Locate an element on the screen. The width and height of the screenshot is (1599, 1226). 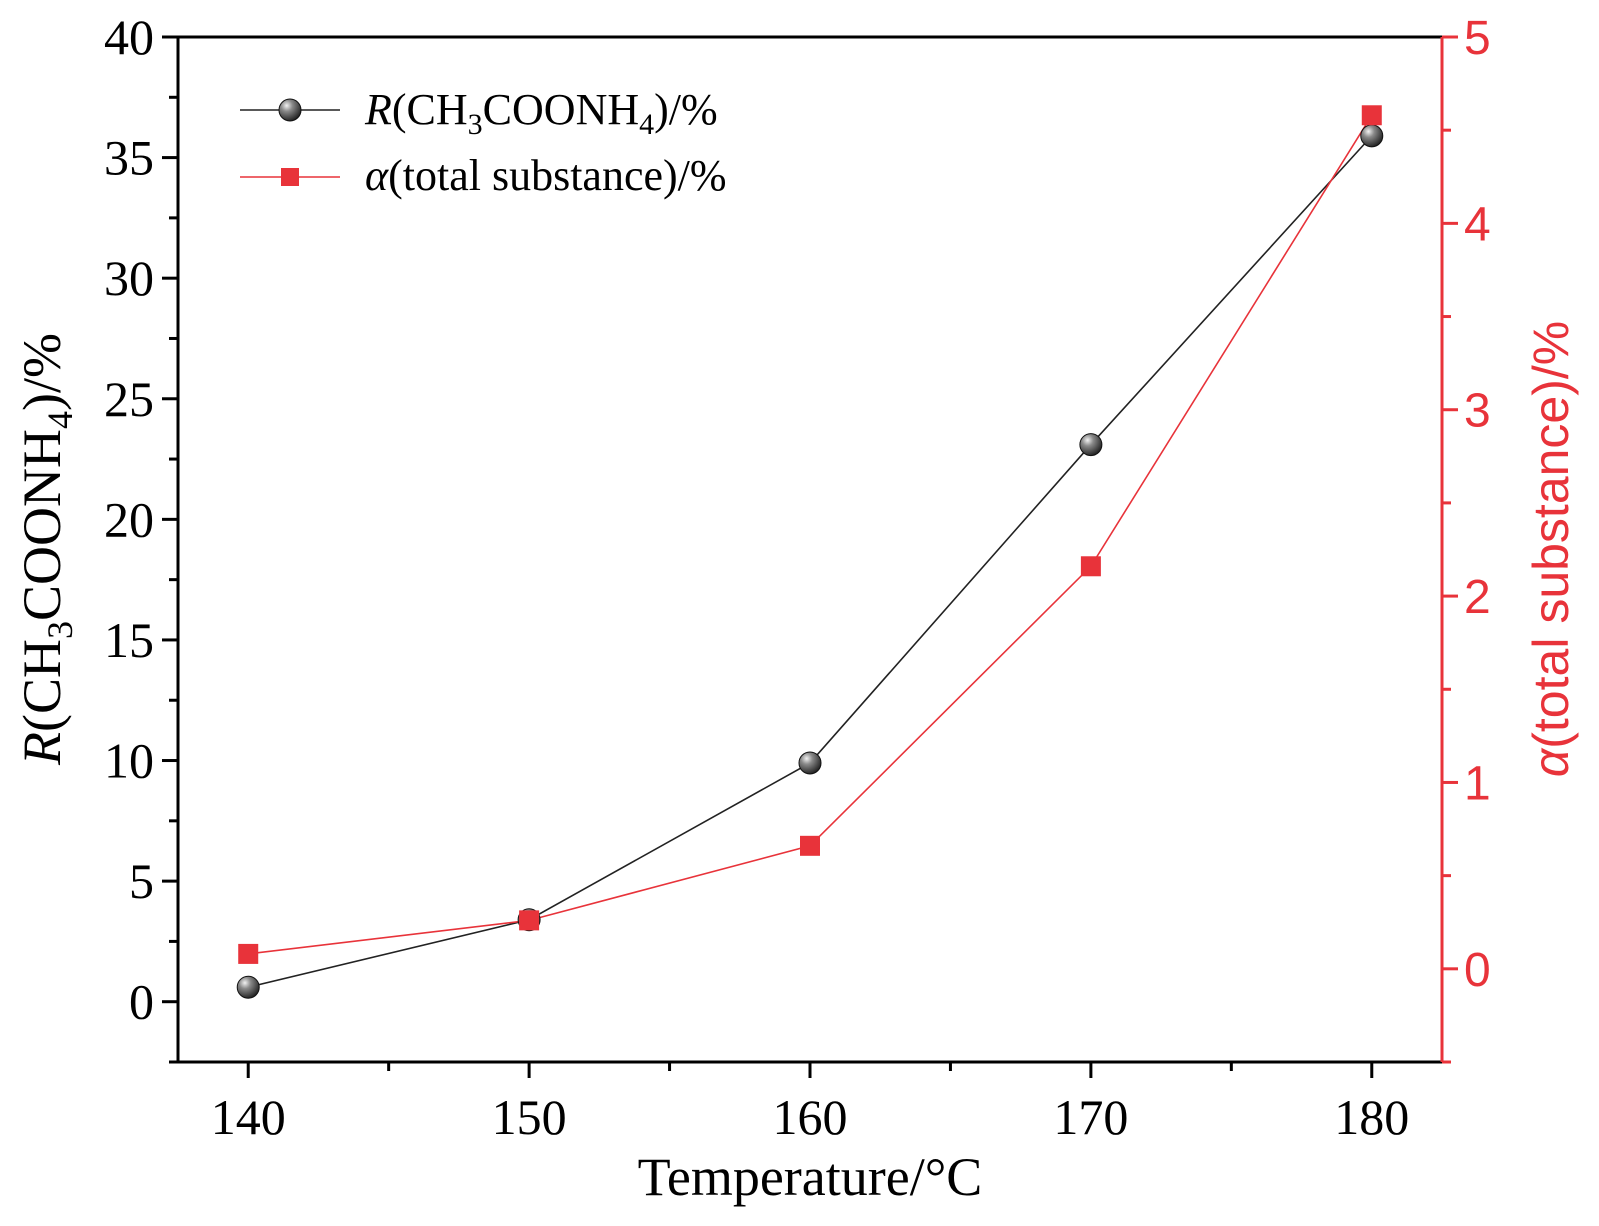
legend-label-ratio: R(CH3COONH4)/% is located at coordinates (541, 113).